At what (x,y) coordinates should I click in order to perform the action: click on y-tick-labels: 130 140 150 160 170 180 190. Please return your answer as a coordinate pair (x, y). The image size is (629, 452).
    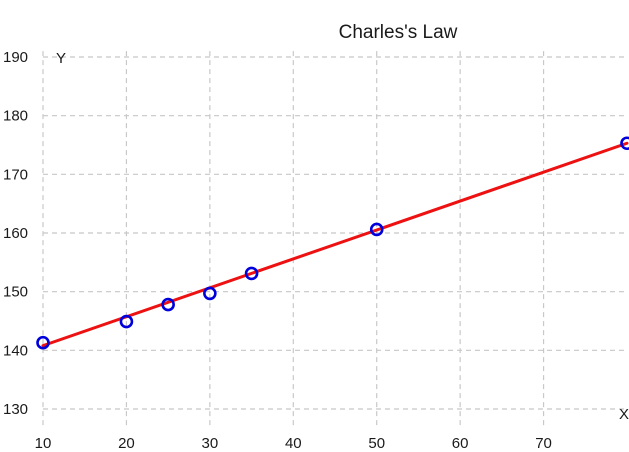
    Looking at the image, I should click on (15, 233).